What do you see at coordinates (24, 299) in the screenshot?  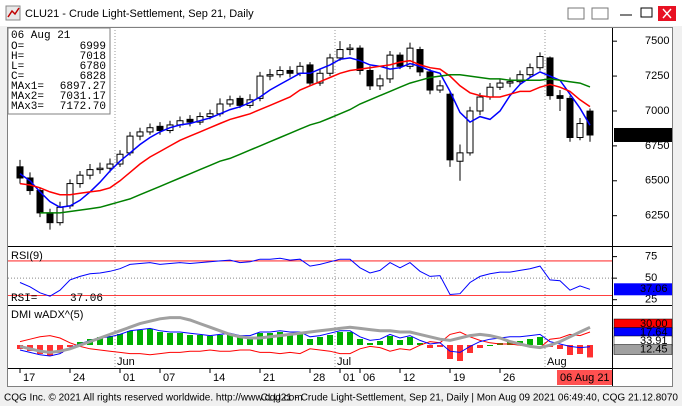 I see `rsi-readout-label: RSI=` at bounding box center [24, 299].